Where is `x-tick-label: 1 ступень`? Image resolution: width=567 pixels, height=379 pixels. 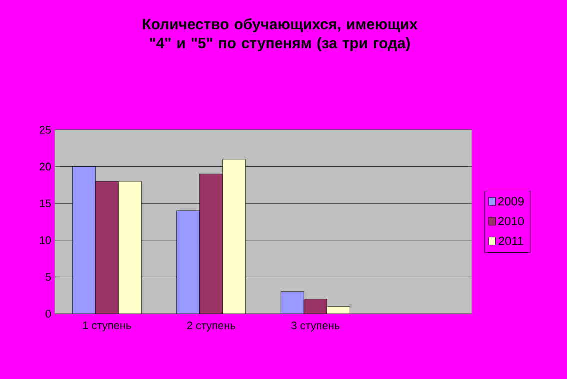 x-tick-label: 1 ступень is located at coordinates (107, 327).